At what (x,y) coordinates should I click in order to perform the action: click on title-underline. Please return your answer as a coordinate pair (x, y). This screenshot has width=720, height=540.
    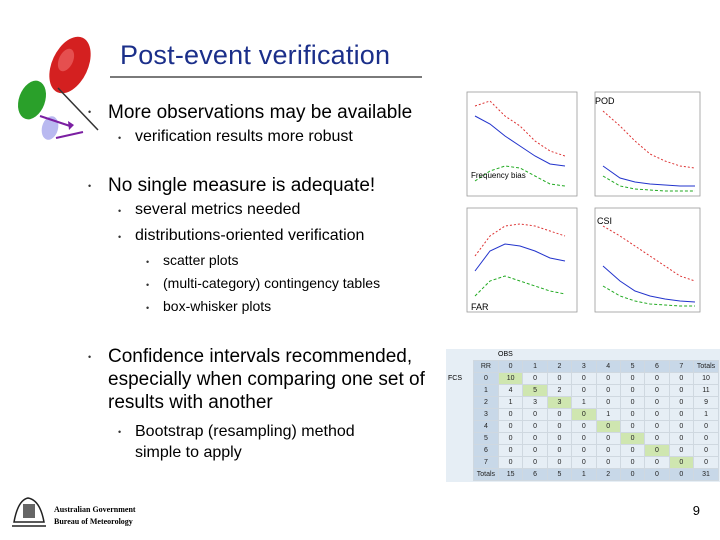
    Looking at the image, I should click on (266, 77).